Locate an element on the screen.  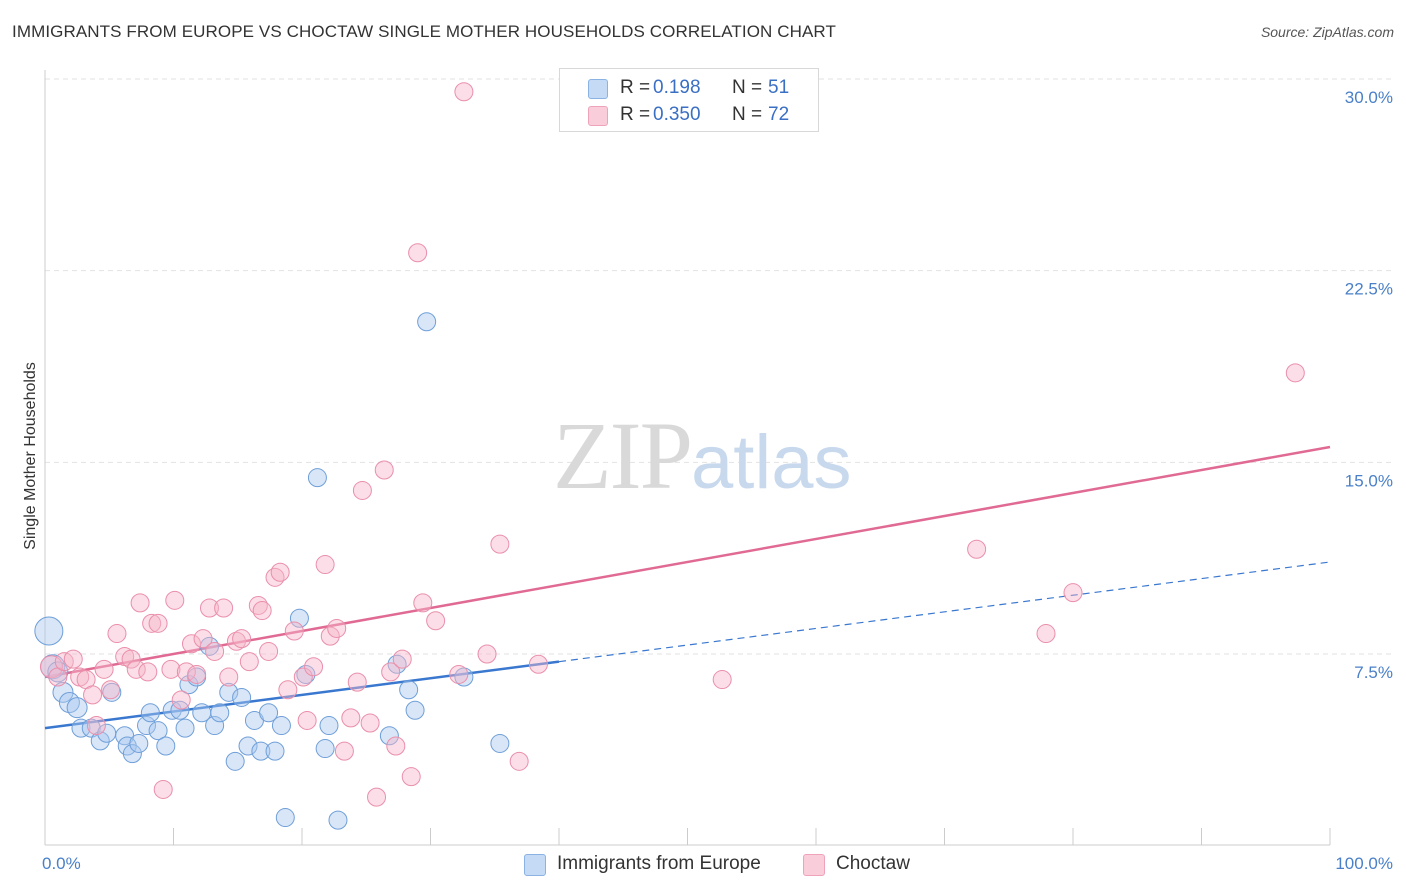
watermark-zip: ZIP is located at coordinates (623, 455).